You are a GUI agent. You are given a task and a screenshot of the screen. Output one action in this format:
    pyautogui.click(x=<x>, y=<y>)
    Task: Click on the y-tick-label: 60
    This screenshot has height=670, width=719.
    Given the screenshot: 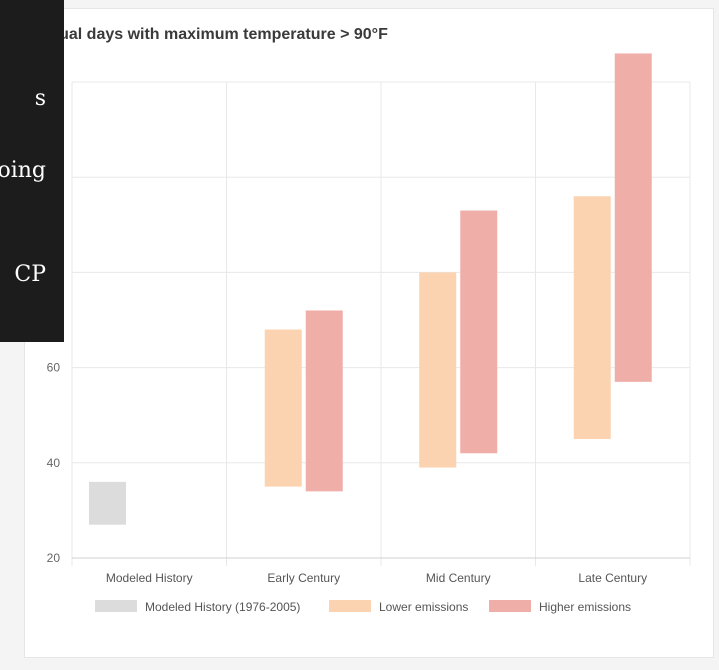 What is the action you would take?
    pyautogui.click(x=54, y=368)
    